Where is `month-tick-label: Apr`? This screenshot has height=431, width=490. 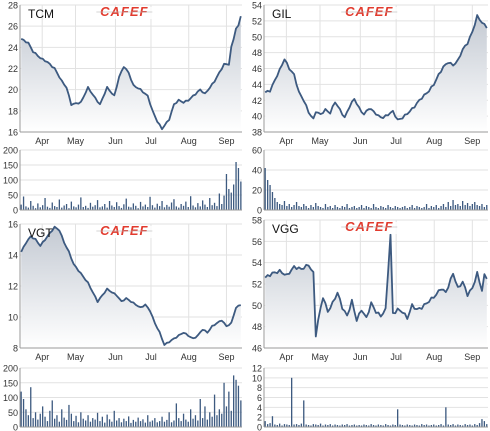
month-tick-label: Apr is located at coordinates (286, 357).